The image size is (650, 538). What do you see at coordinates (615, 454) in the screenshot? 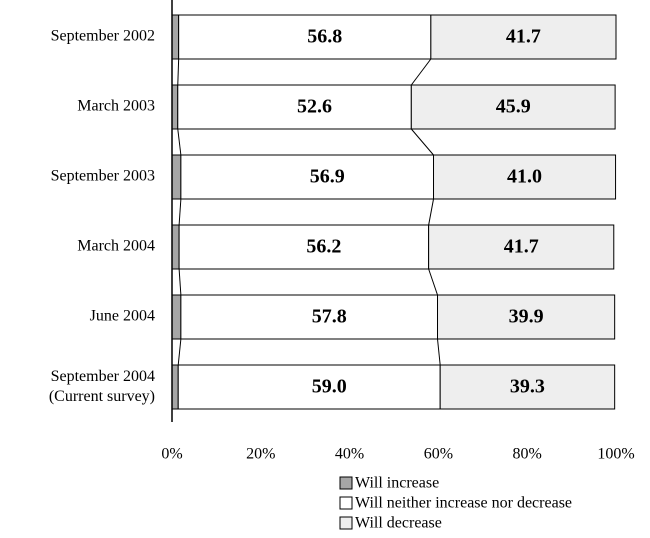
I see `x-tick-label: 100%` at bounding box center [615, 454].